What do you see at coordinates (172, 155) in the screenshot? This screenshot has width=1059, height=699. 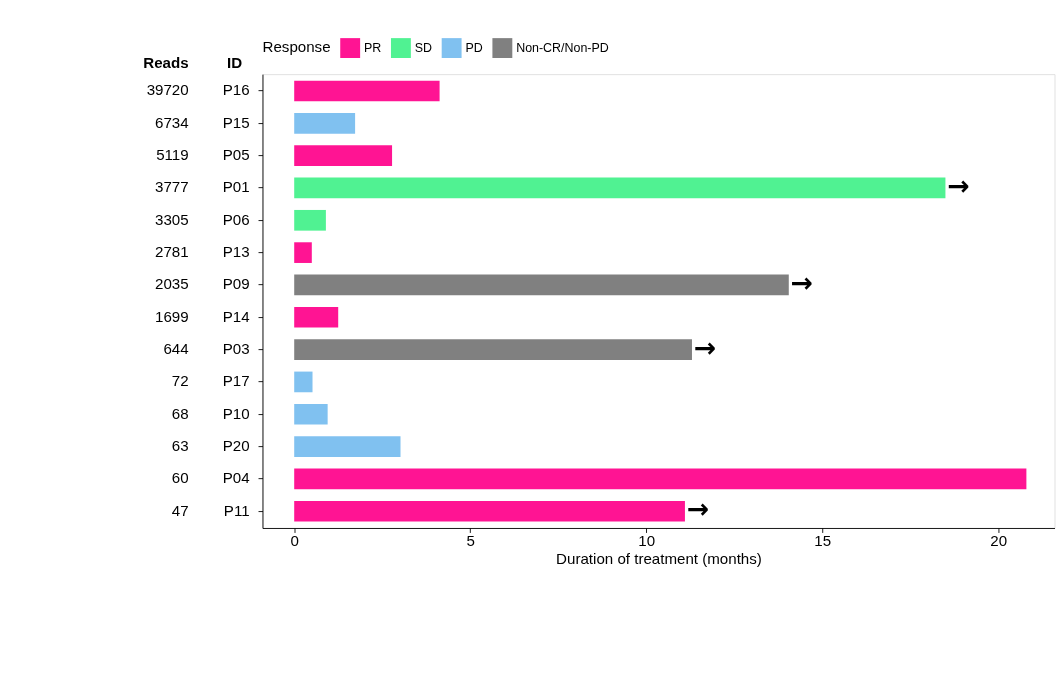 I see `text: 5119` at bounding box center [172, 155].